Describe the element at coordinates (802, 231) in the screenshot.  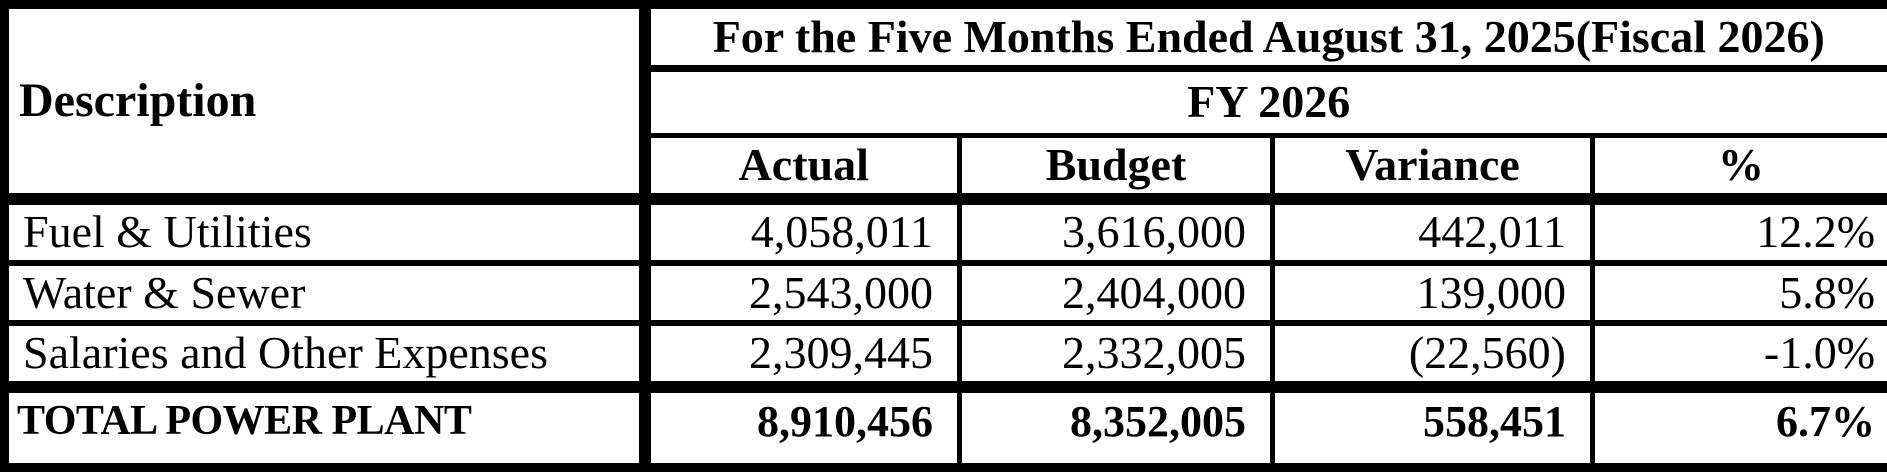
I see `actual-cell: 4,058,011` at that location.